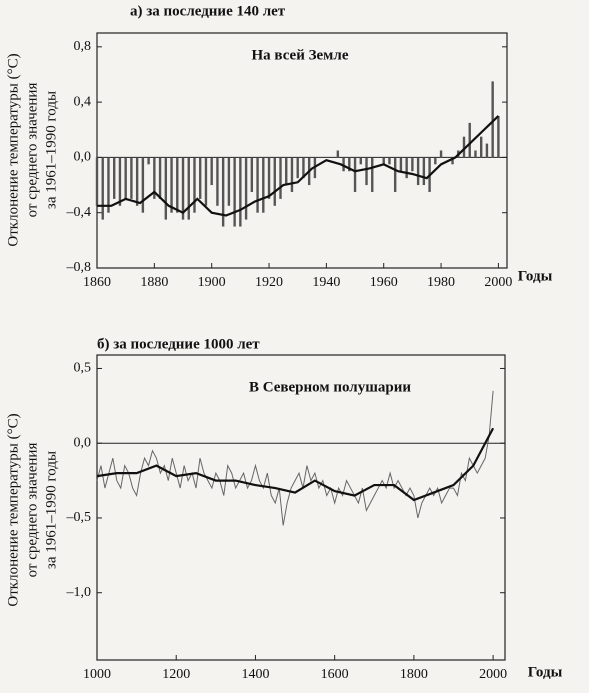  What do you see at coordinates (178, 344) in the screenshot?
I see `chart-title: б) за последние 1000 лет` at bounding box center [178, 344].